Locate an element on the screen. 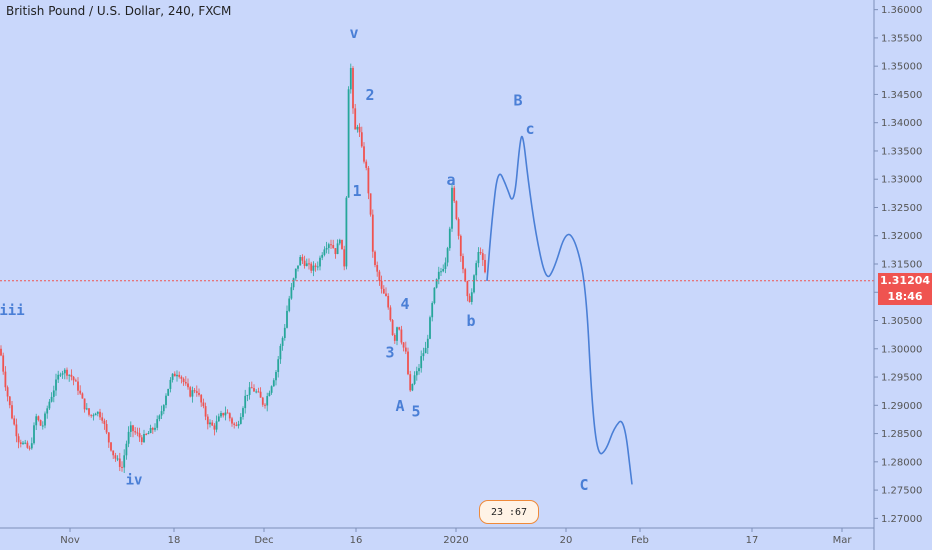 This screenshot has width=932, height=550. x-tick-label: 2020 is located at coordinates (455, 540).